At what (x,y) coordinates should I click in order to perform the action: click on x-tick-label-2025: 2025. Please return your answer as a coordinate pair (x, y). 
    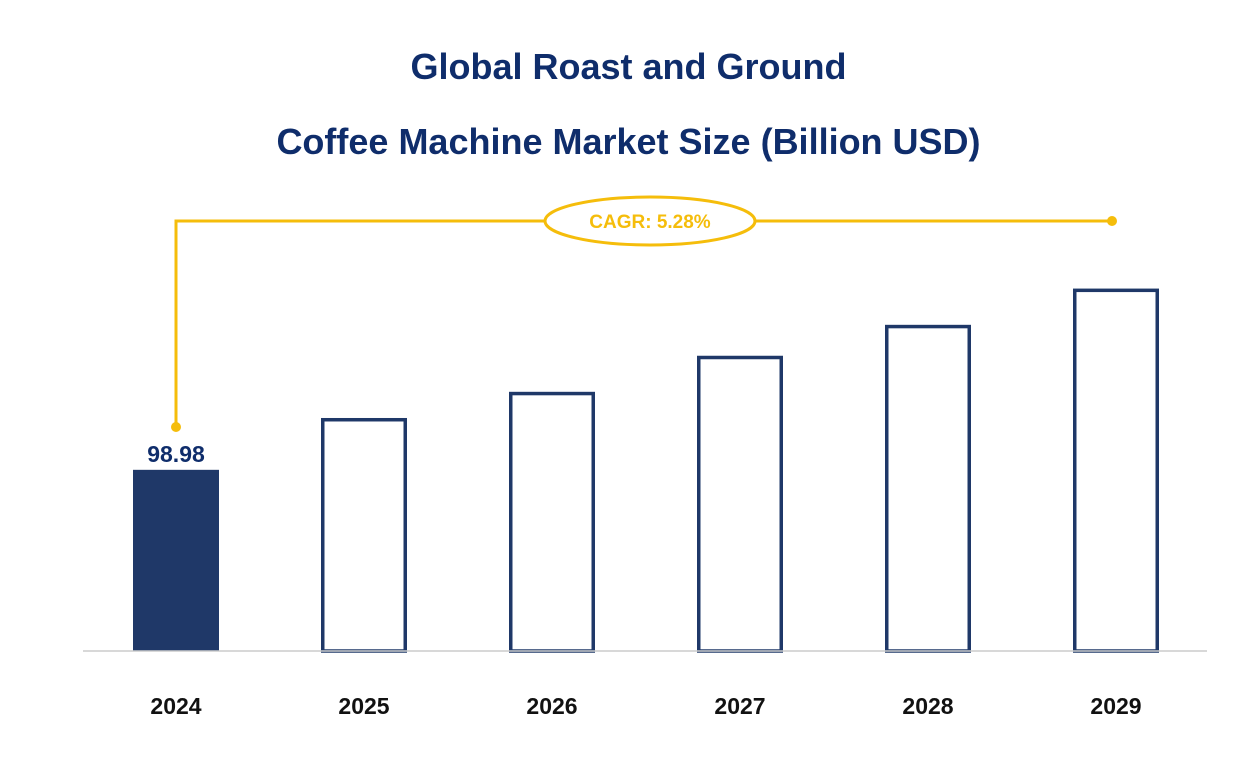
    Looking at the image, I should click on (363, 706).